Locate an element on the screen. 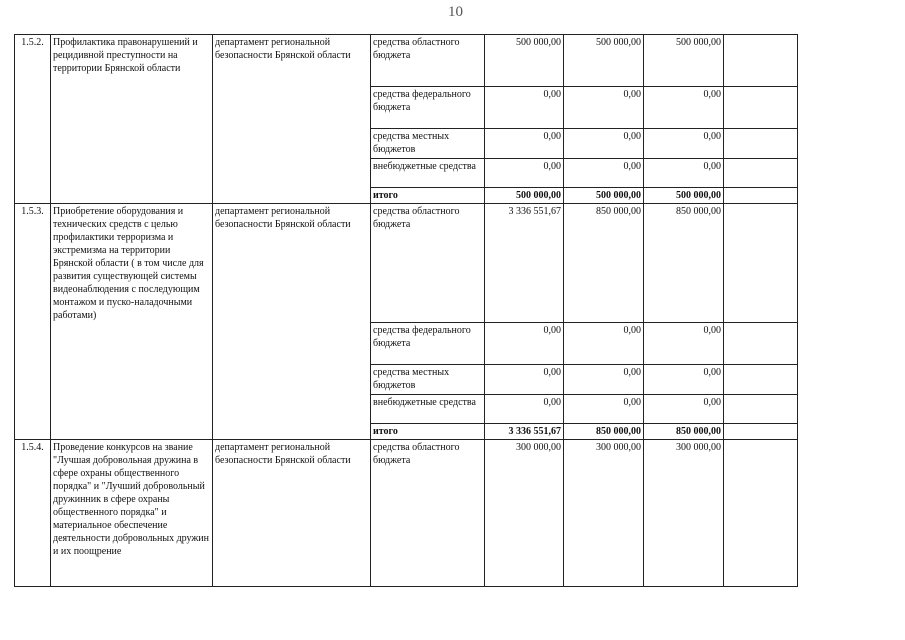 Image resolution: width=905 pixels, height=640 pixels. item-index: 1.5.2. is located at coordinates (32, 119).